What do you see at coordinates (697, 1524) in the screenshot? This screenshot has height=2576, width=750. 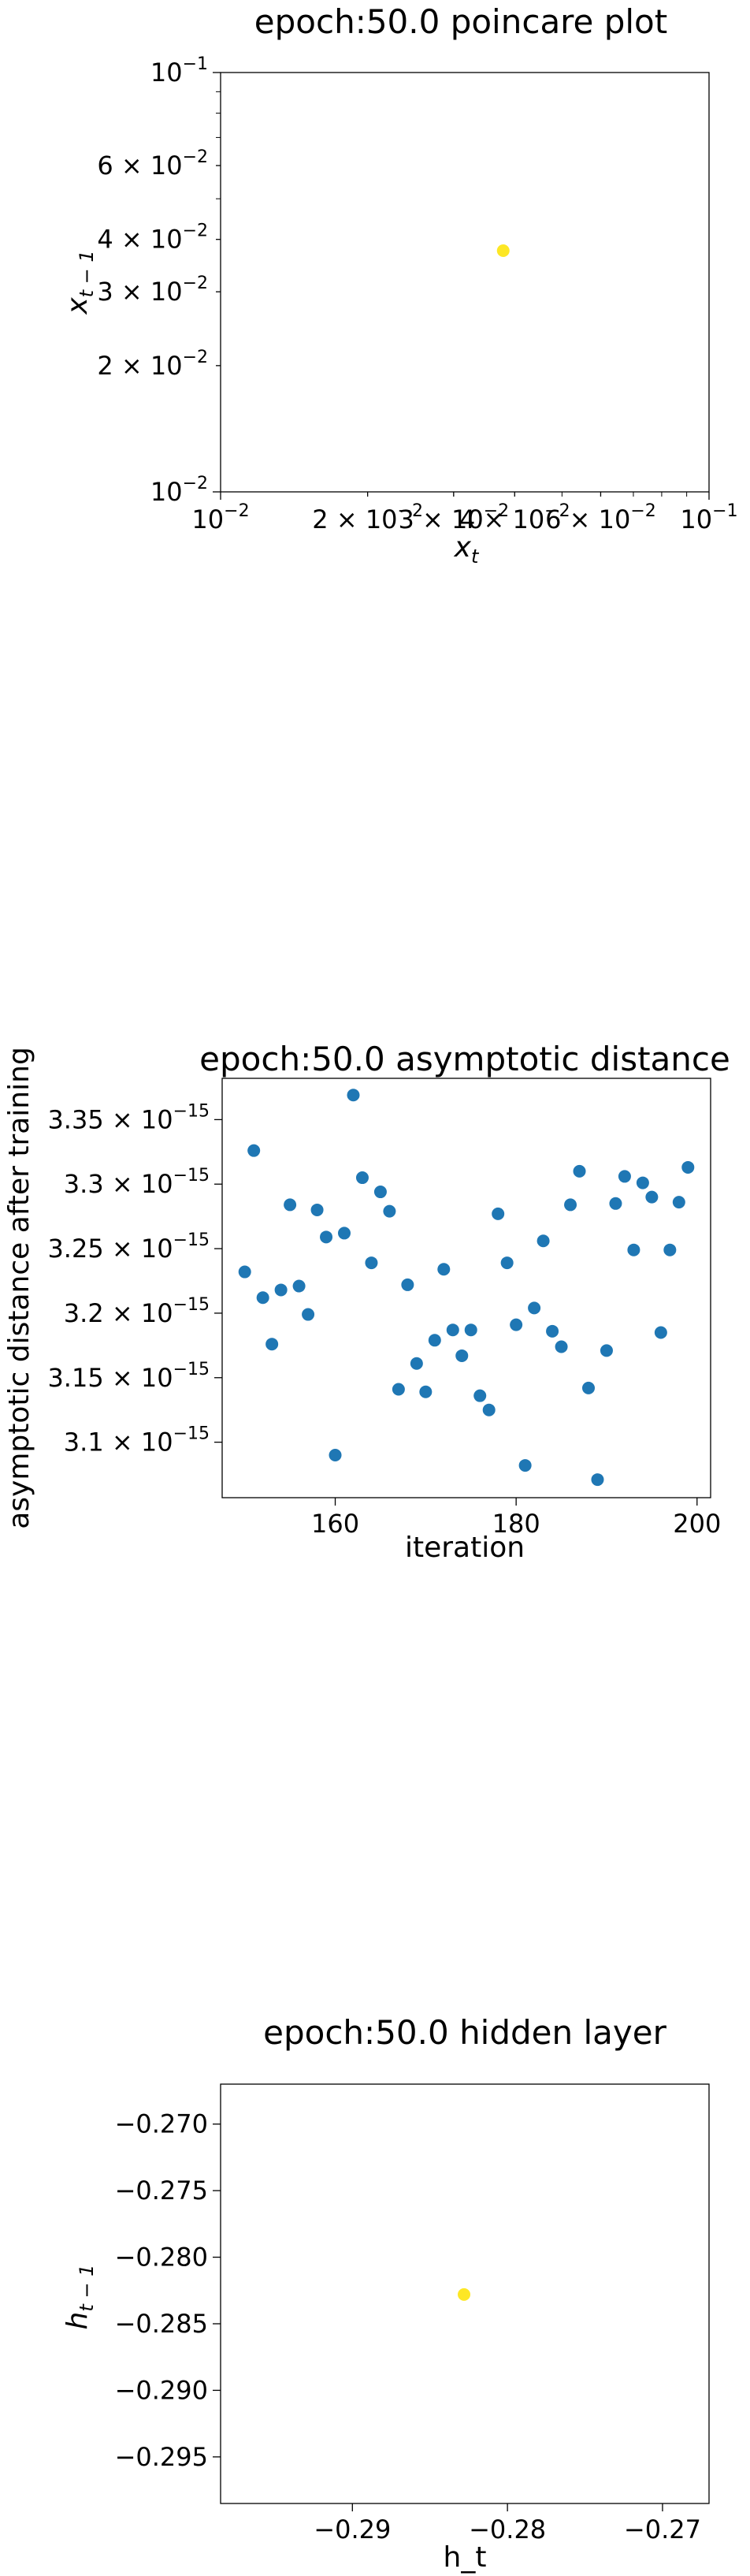 I see `x-tick-label: 200` at bounding box center [697, 1524].